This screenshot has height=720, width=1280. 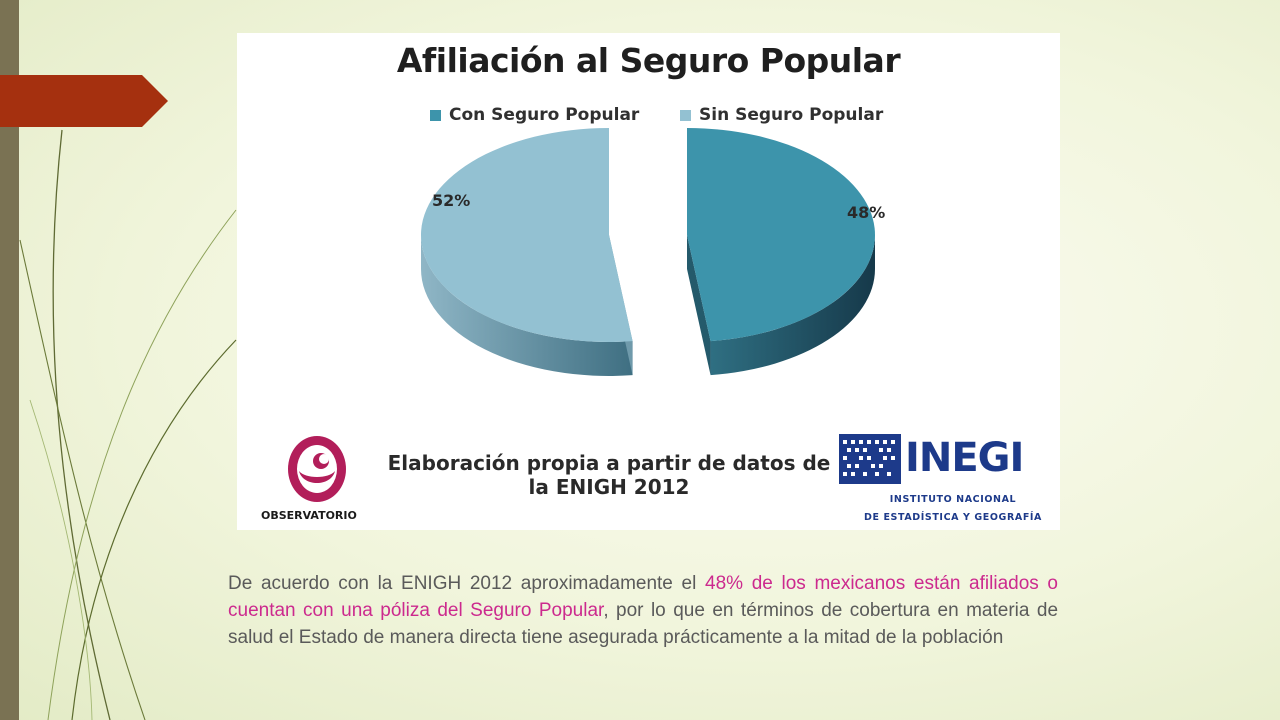 What do you see at coordinates (685, 115) in the screenshot?
I see `legend-swatch-sin` at bounding box center [685, 115].